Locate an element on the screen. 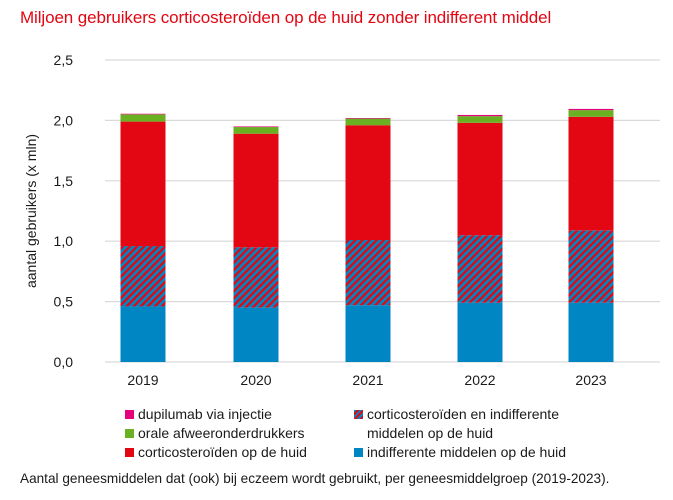  legend-item-orale: orale afweeronderdrukkers is located at coordinates (215, 433).